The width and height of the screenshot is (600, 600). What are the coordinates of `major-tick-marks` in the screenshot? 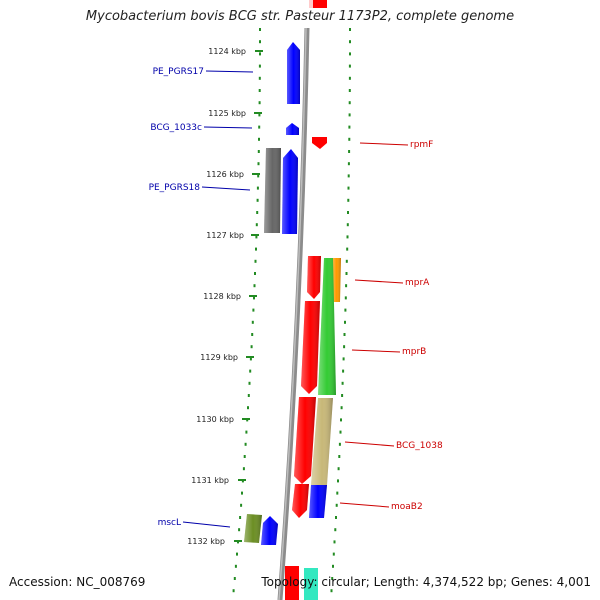 It's located at (248, 296).